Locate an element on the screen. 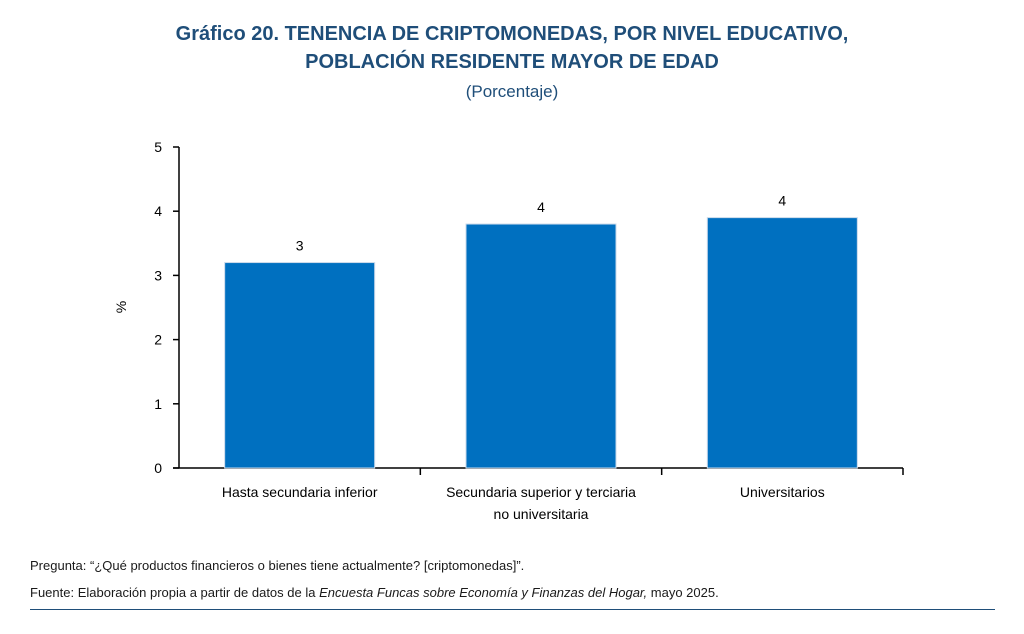 This screenshot has height=634, width=1024. source-suffix: mayo 2025. is located at coordinates (683, 592).